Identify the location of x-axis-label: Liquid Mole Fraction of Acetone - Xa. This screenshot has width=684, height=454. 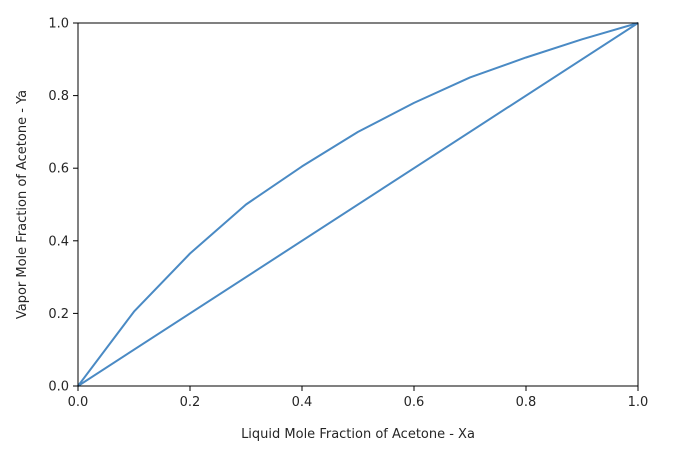
(358, 434).